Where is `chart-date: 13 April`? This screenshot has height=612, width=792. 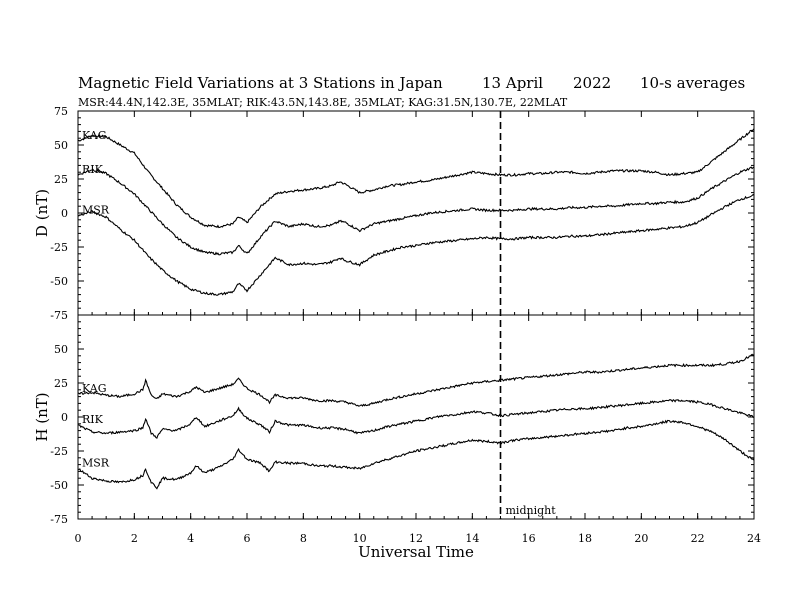
chart-date: 13 April is located at coordinates (512, 83).